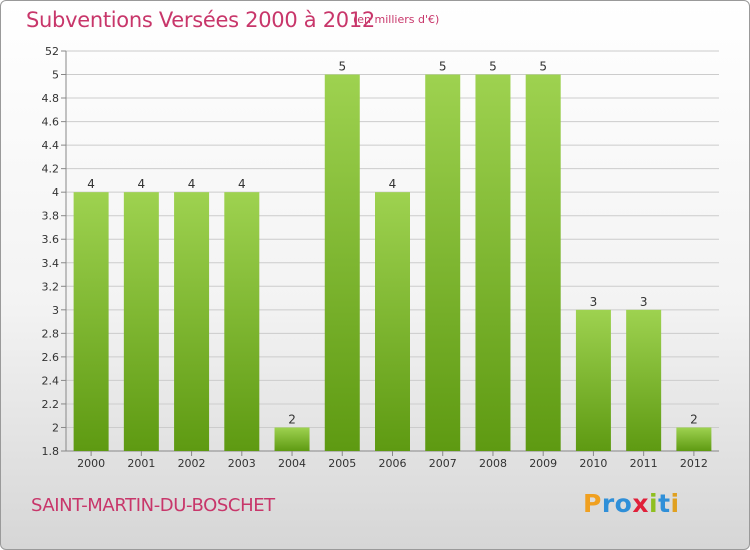  Describe the element at coordinates (55, 310) in the screenshot. I see `y-tick-label: 3` at that location.